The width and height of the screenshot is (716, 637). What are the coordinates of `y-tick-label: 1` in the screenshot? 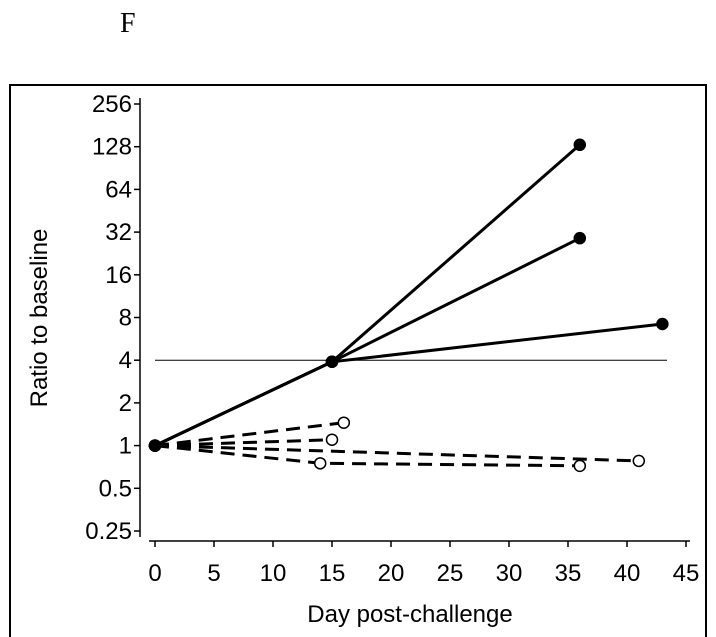 It's located at (125, 446).